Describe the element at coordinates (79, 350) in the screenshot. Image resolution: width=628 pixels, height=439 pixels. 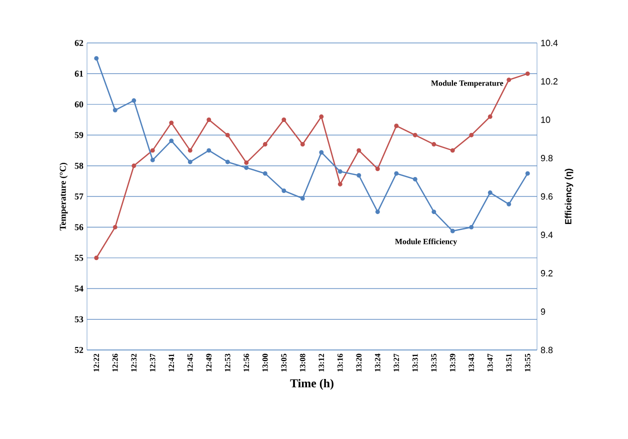
I see `y-tick-label: 52` at that location.